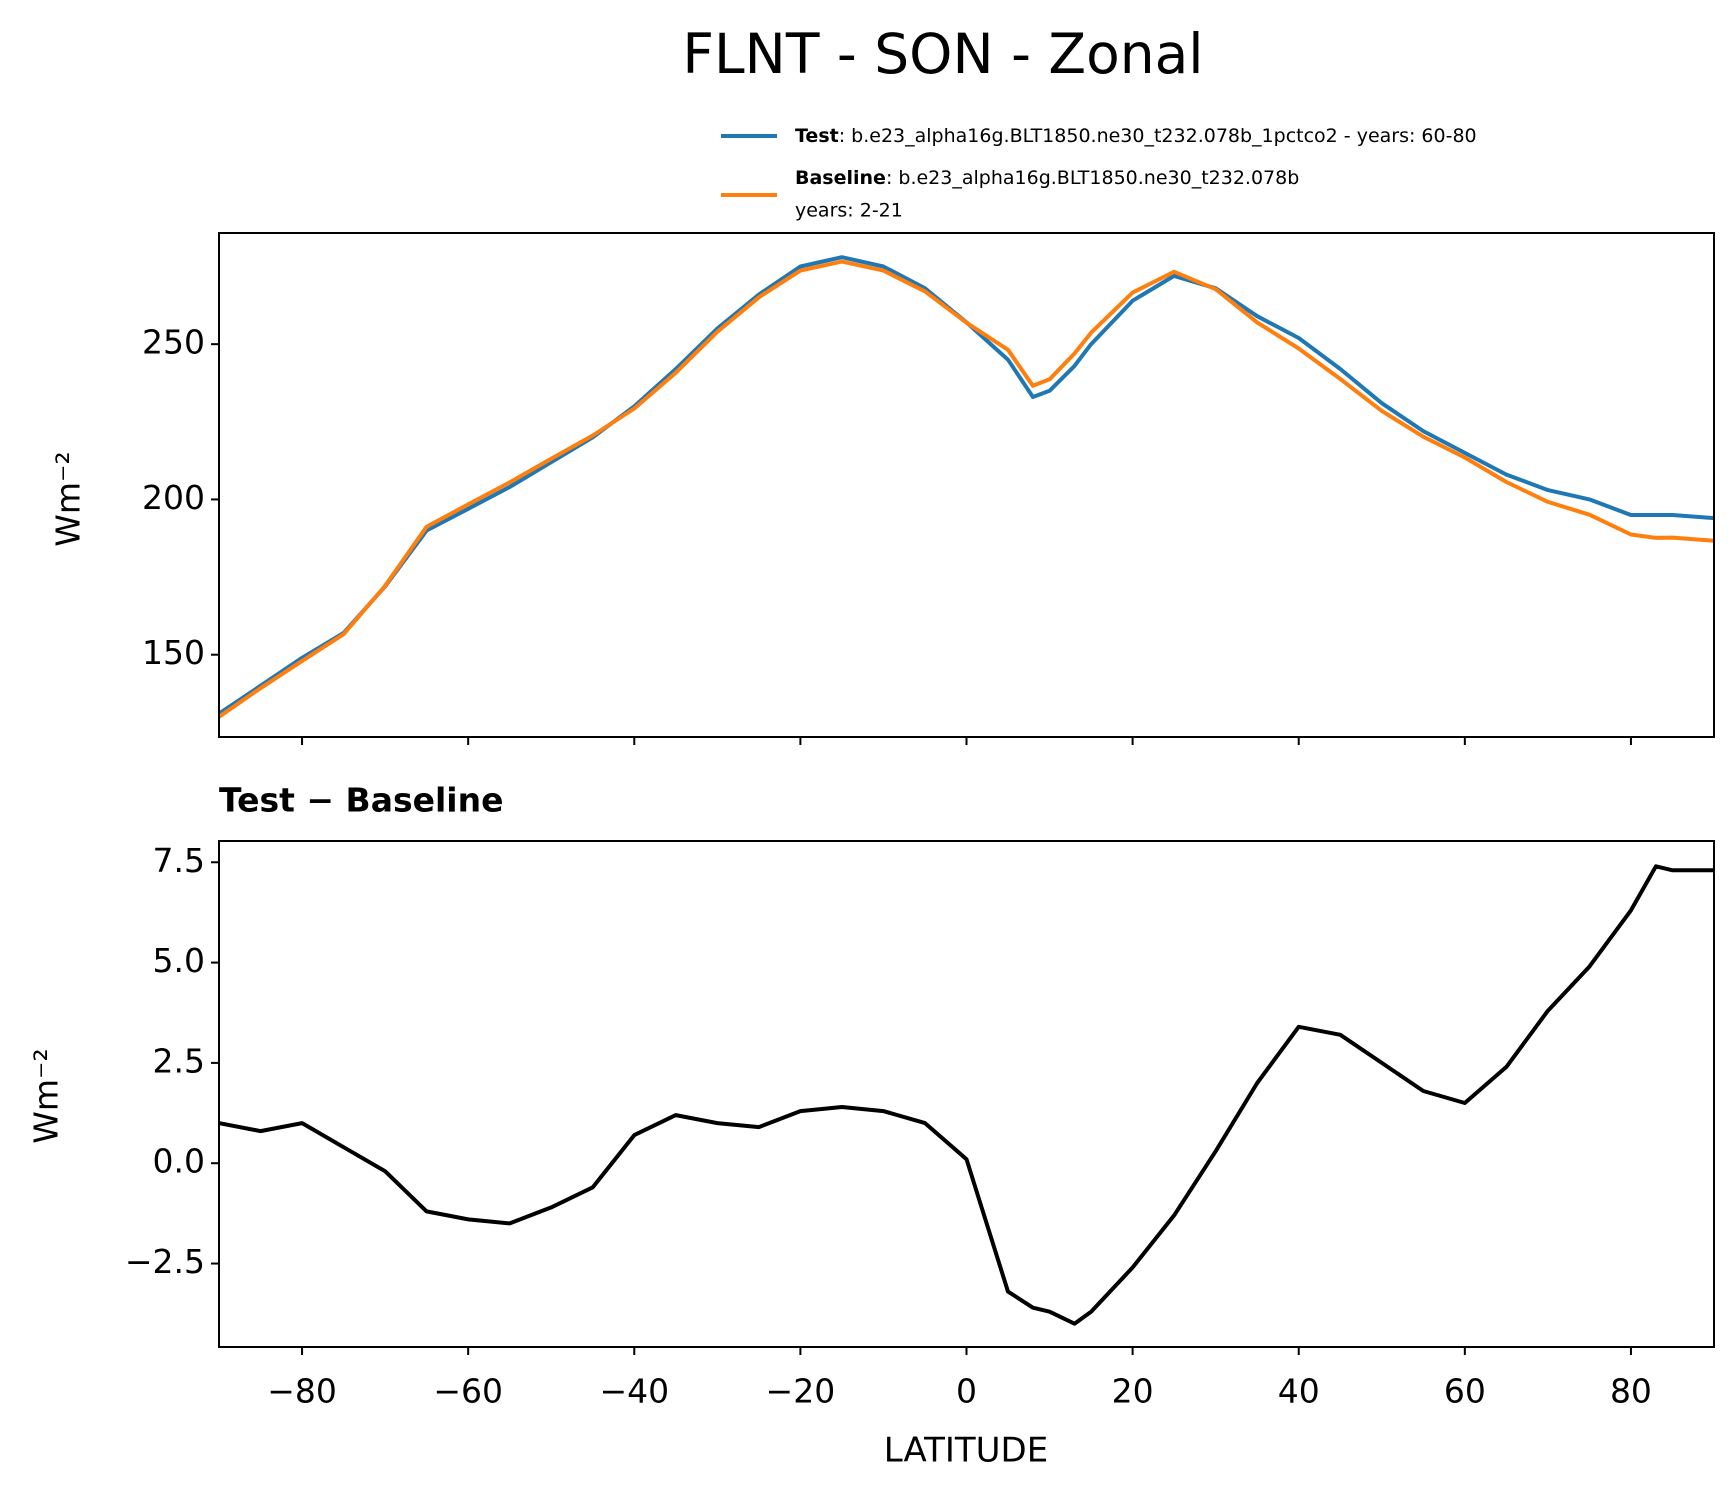  I want to click on x-tick-label: 40, so click(1299, 1391).